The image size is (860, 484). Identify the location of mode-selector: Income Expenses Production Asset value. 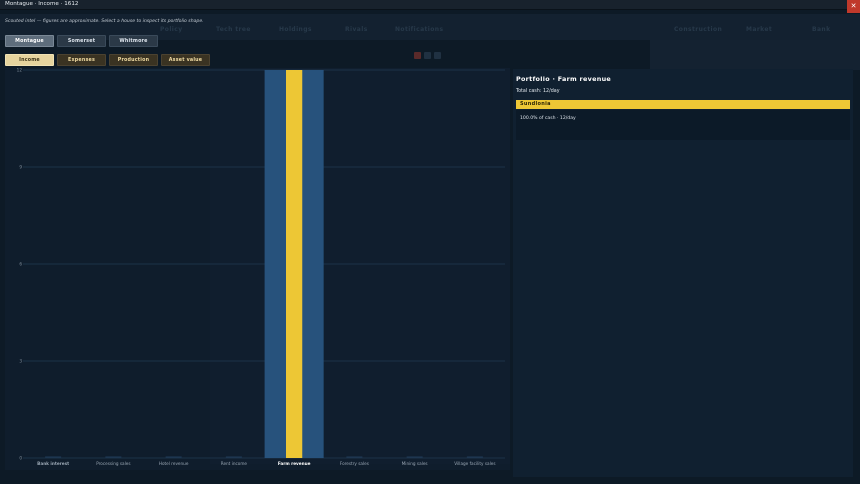
(107, 60).